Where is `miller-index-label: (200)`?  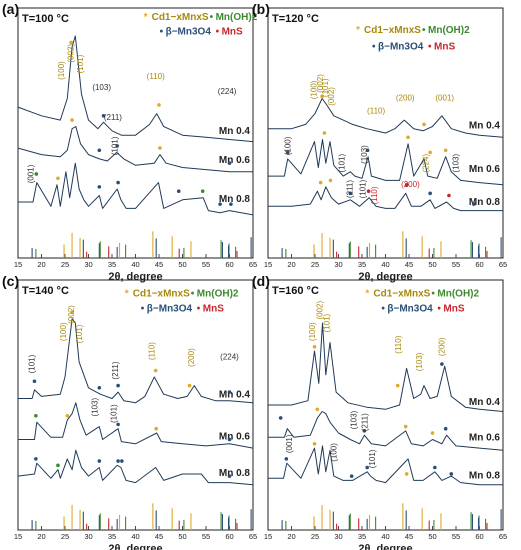
miller-index-label: (200) is located at coordinates (410, 184).